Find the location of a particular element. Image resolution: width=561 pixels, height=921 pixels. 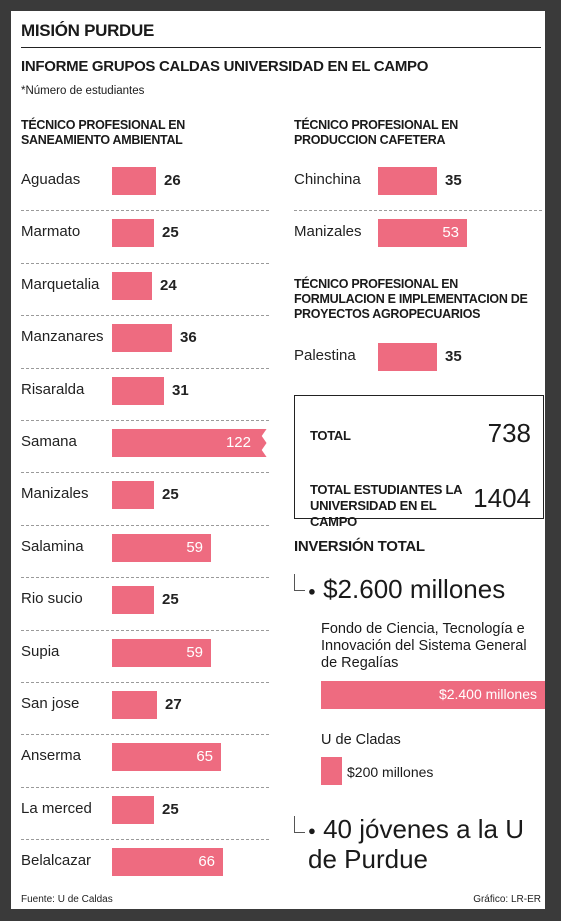

bar-san-jose is located at coordinates (134, 705).